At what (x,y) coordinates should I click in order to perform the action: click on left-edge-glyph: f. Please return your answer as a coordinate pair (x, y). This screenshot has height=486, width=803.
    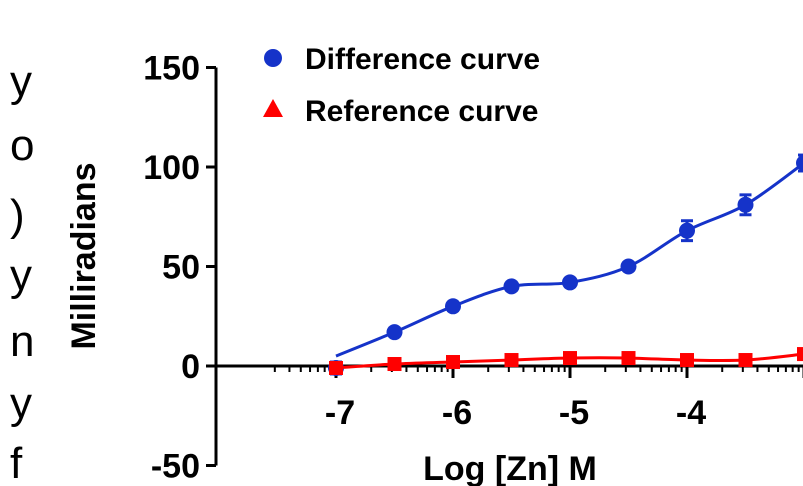
    Looking at the image, I should click on (16, 462).